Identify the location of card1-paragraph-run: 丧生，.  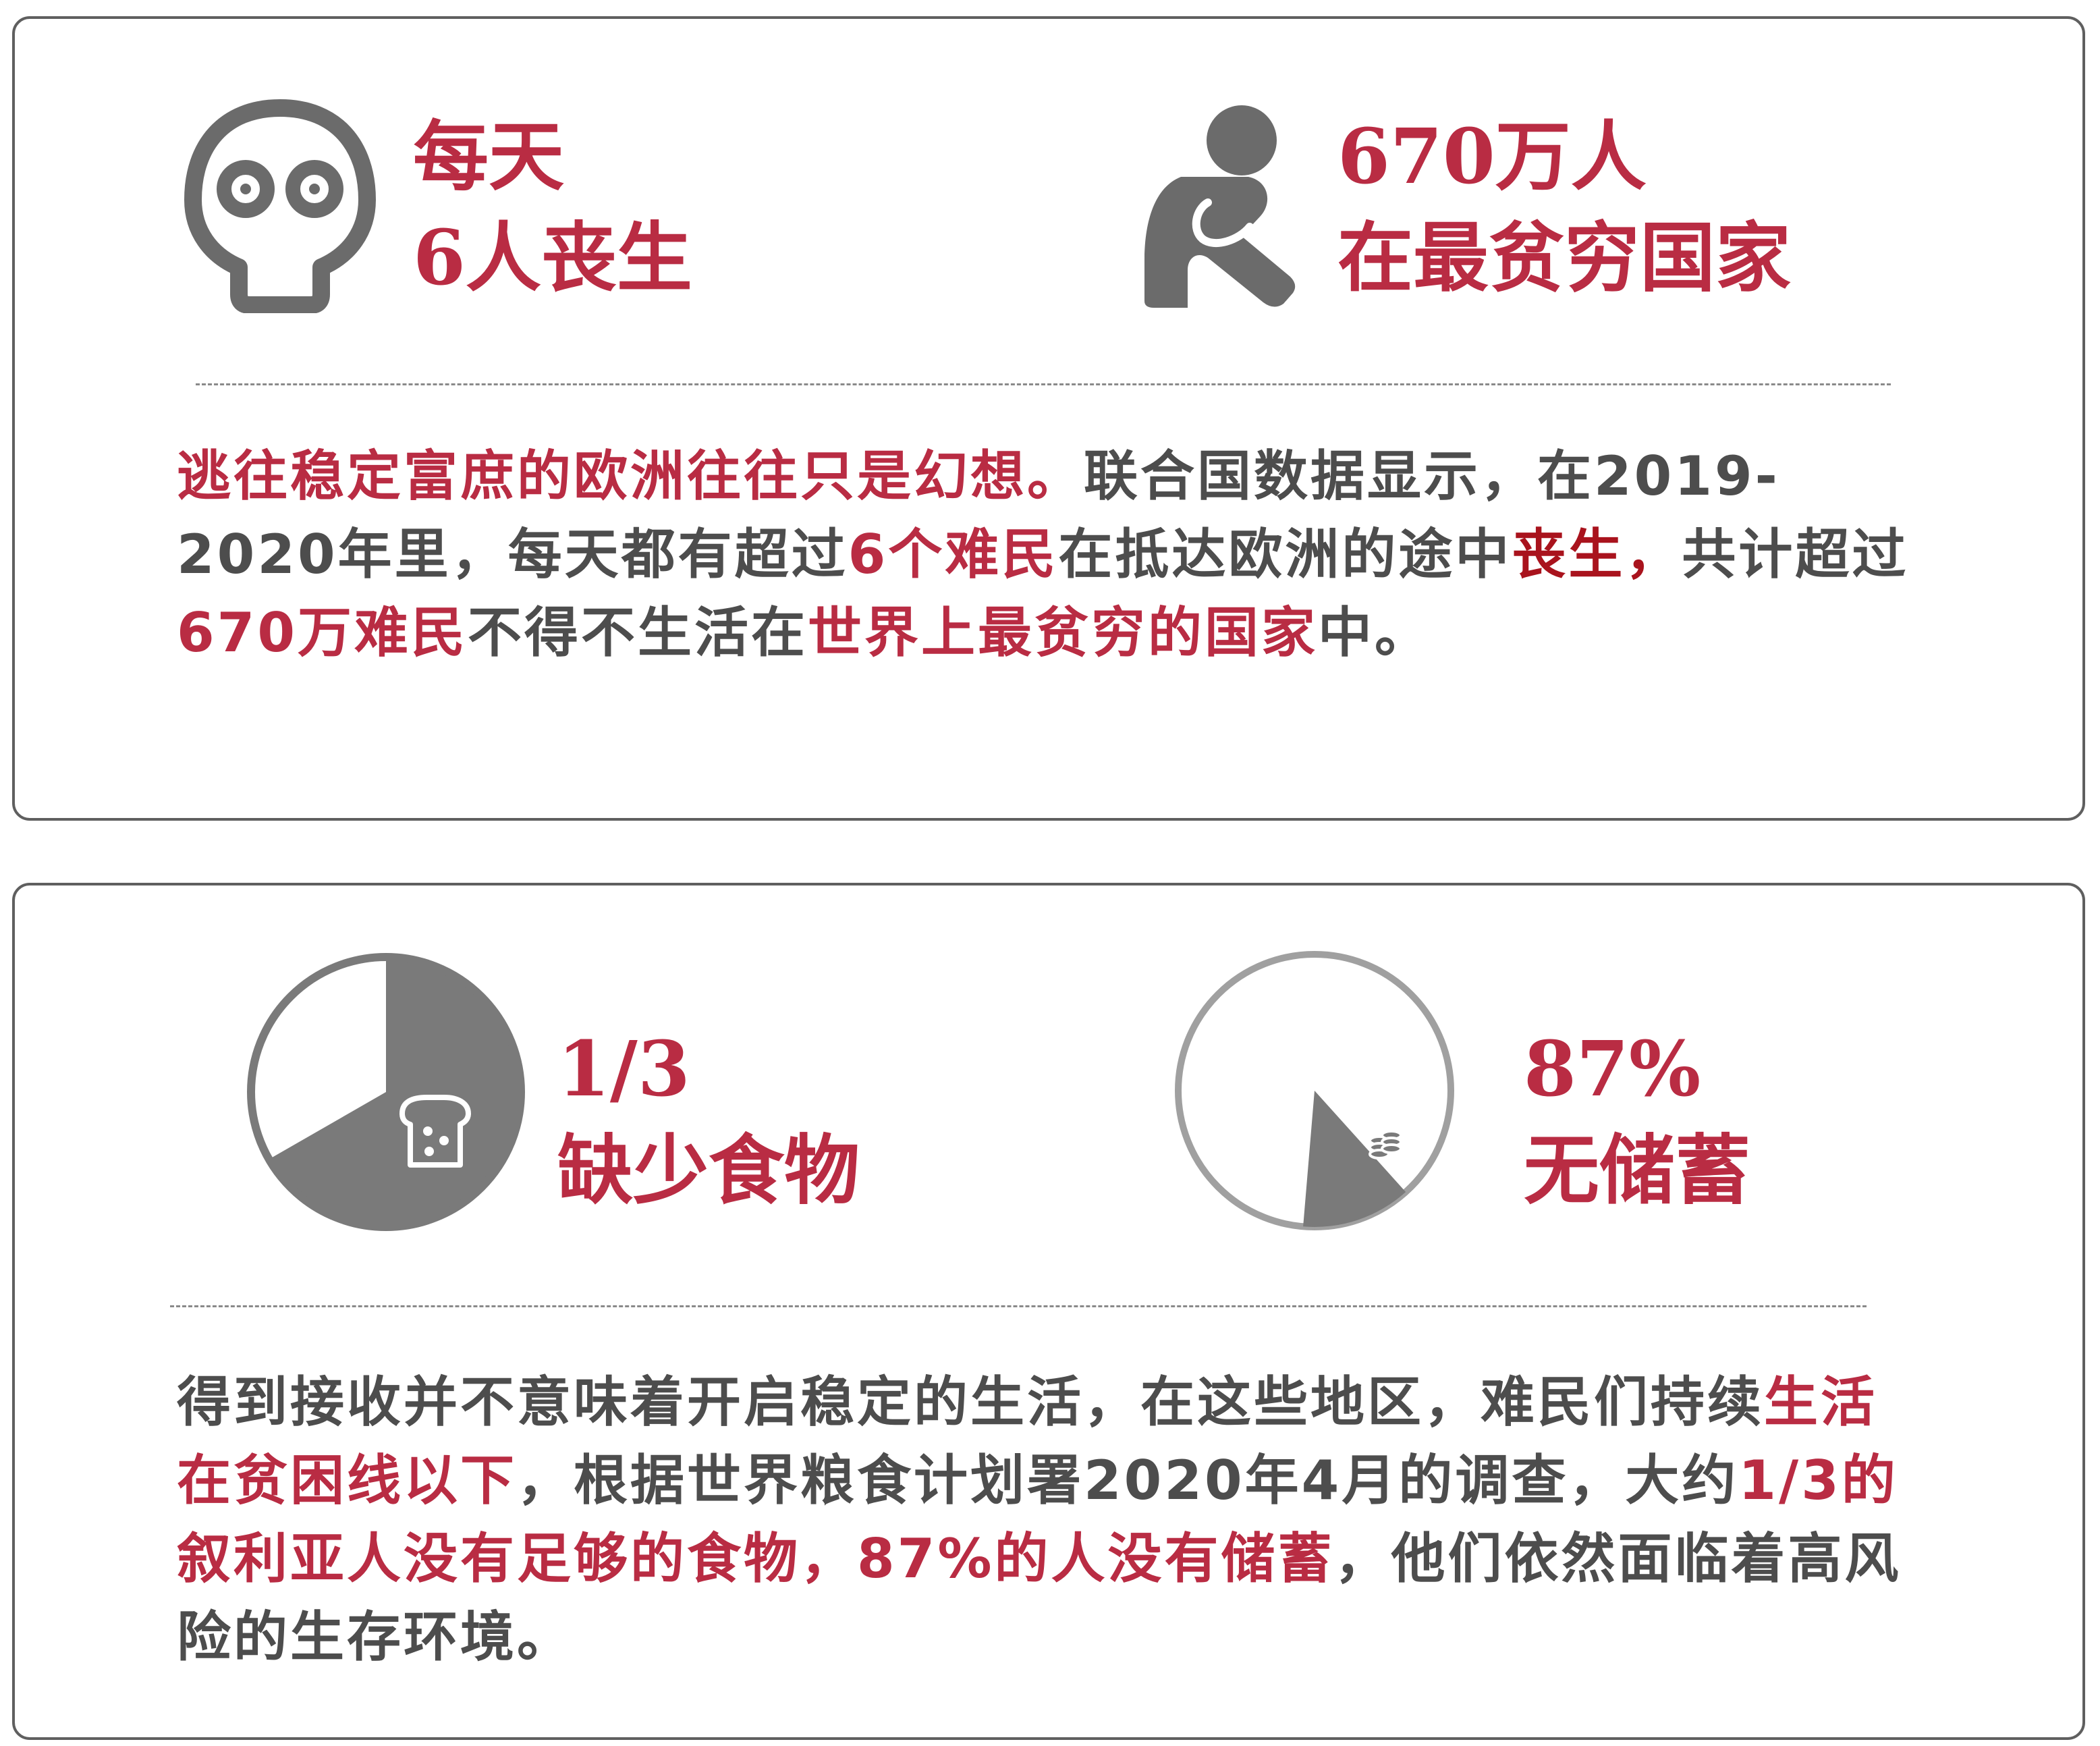
(1597, 554).